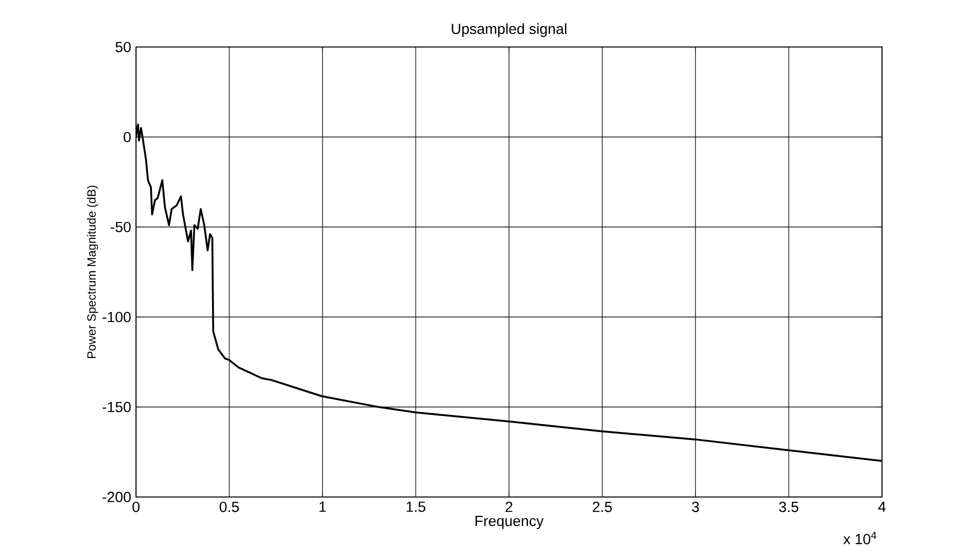 The height and width of the screenshot is (553, 967). I want to click on x-axis-title: Frequency, so click(510, 523).